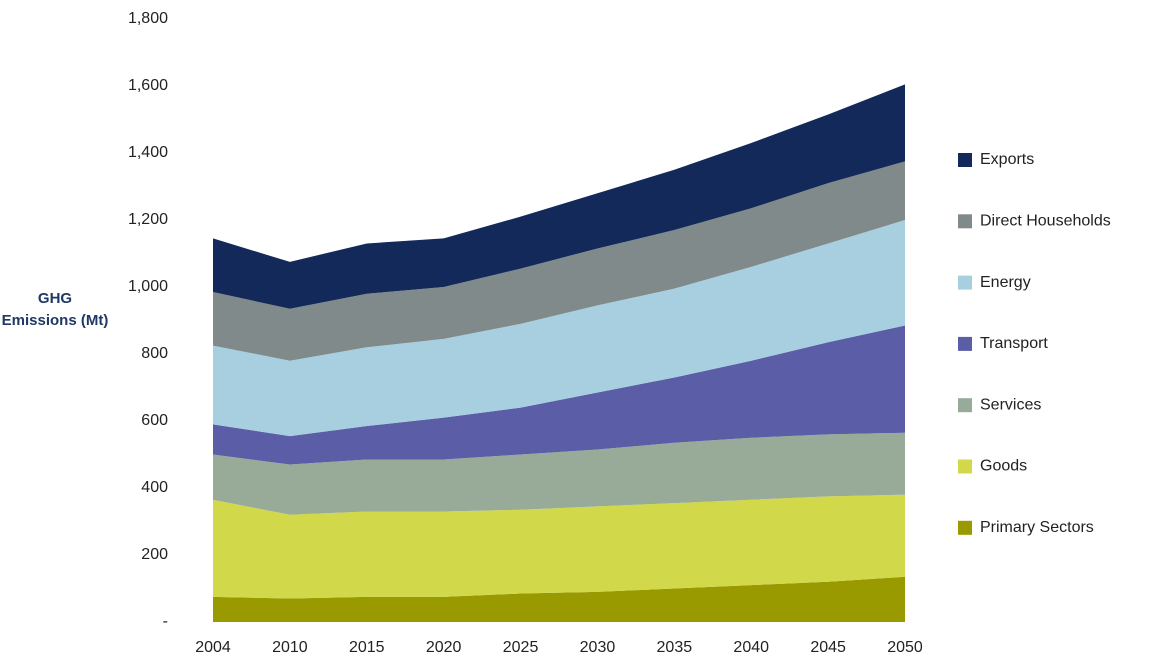  Describe the element at coordinates (213, 647) in the screenshot. I see `x-tick-label: 2004` at that location.